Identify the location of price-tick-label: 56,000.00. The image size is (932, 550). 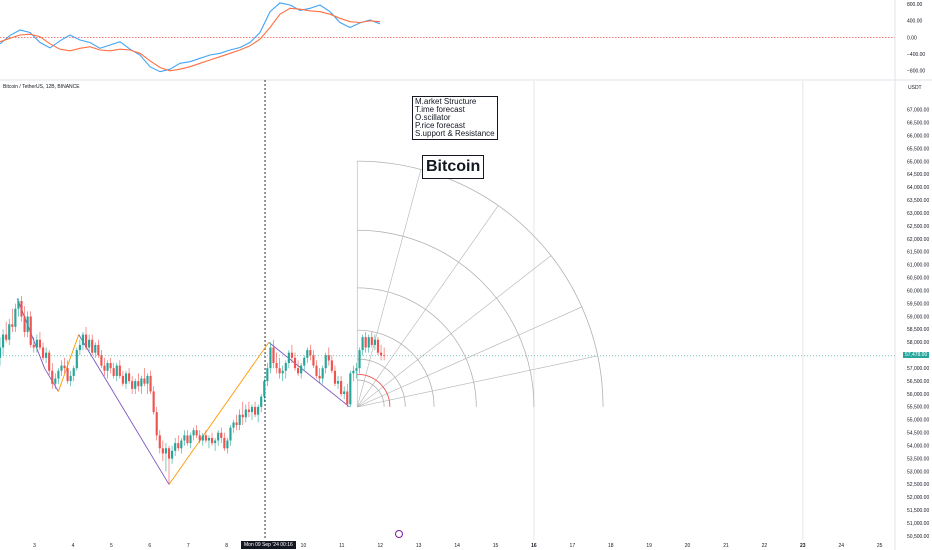
(918, 395).